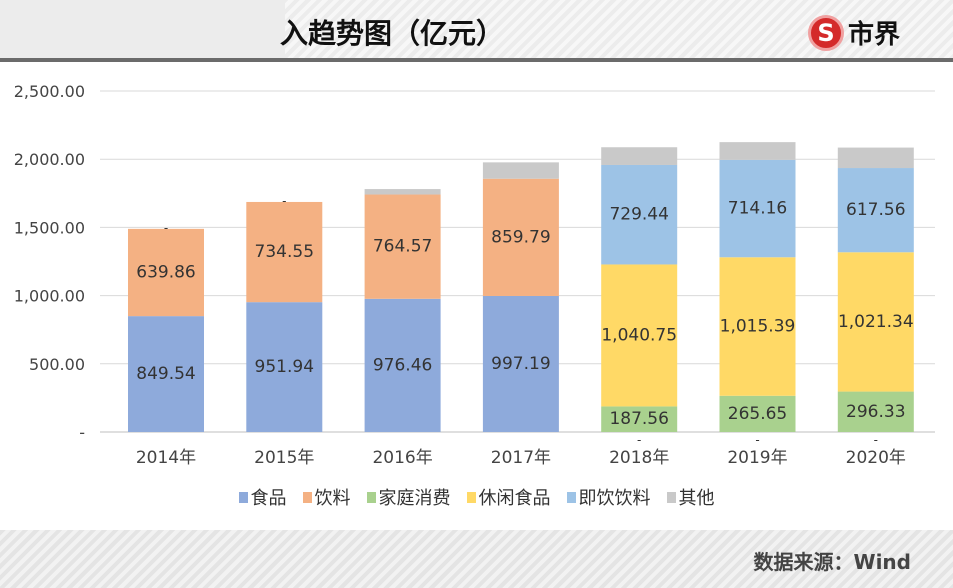  I want to click on data-label: 859.79, so click(520, 237).